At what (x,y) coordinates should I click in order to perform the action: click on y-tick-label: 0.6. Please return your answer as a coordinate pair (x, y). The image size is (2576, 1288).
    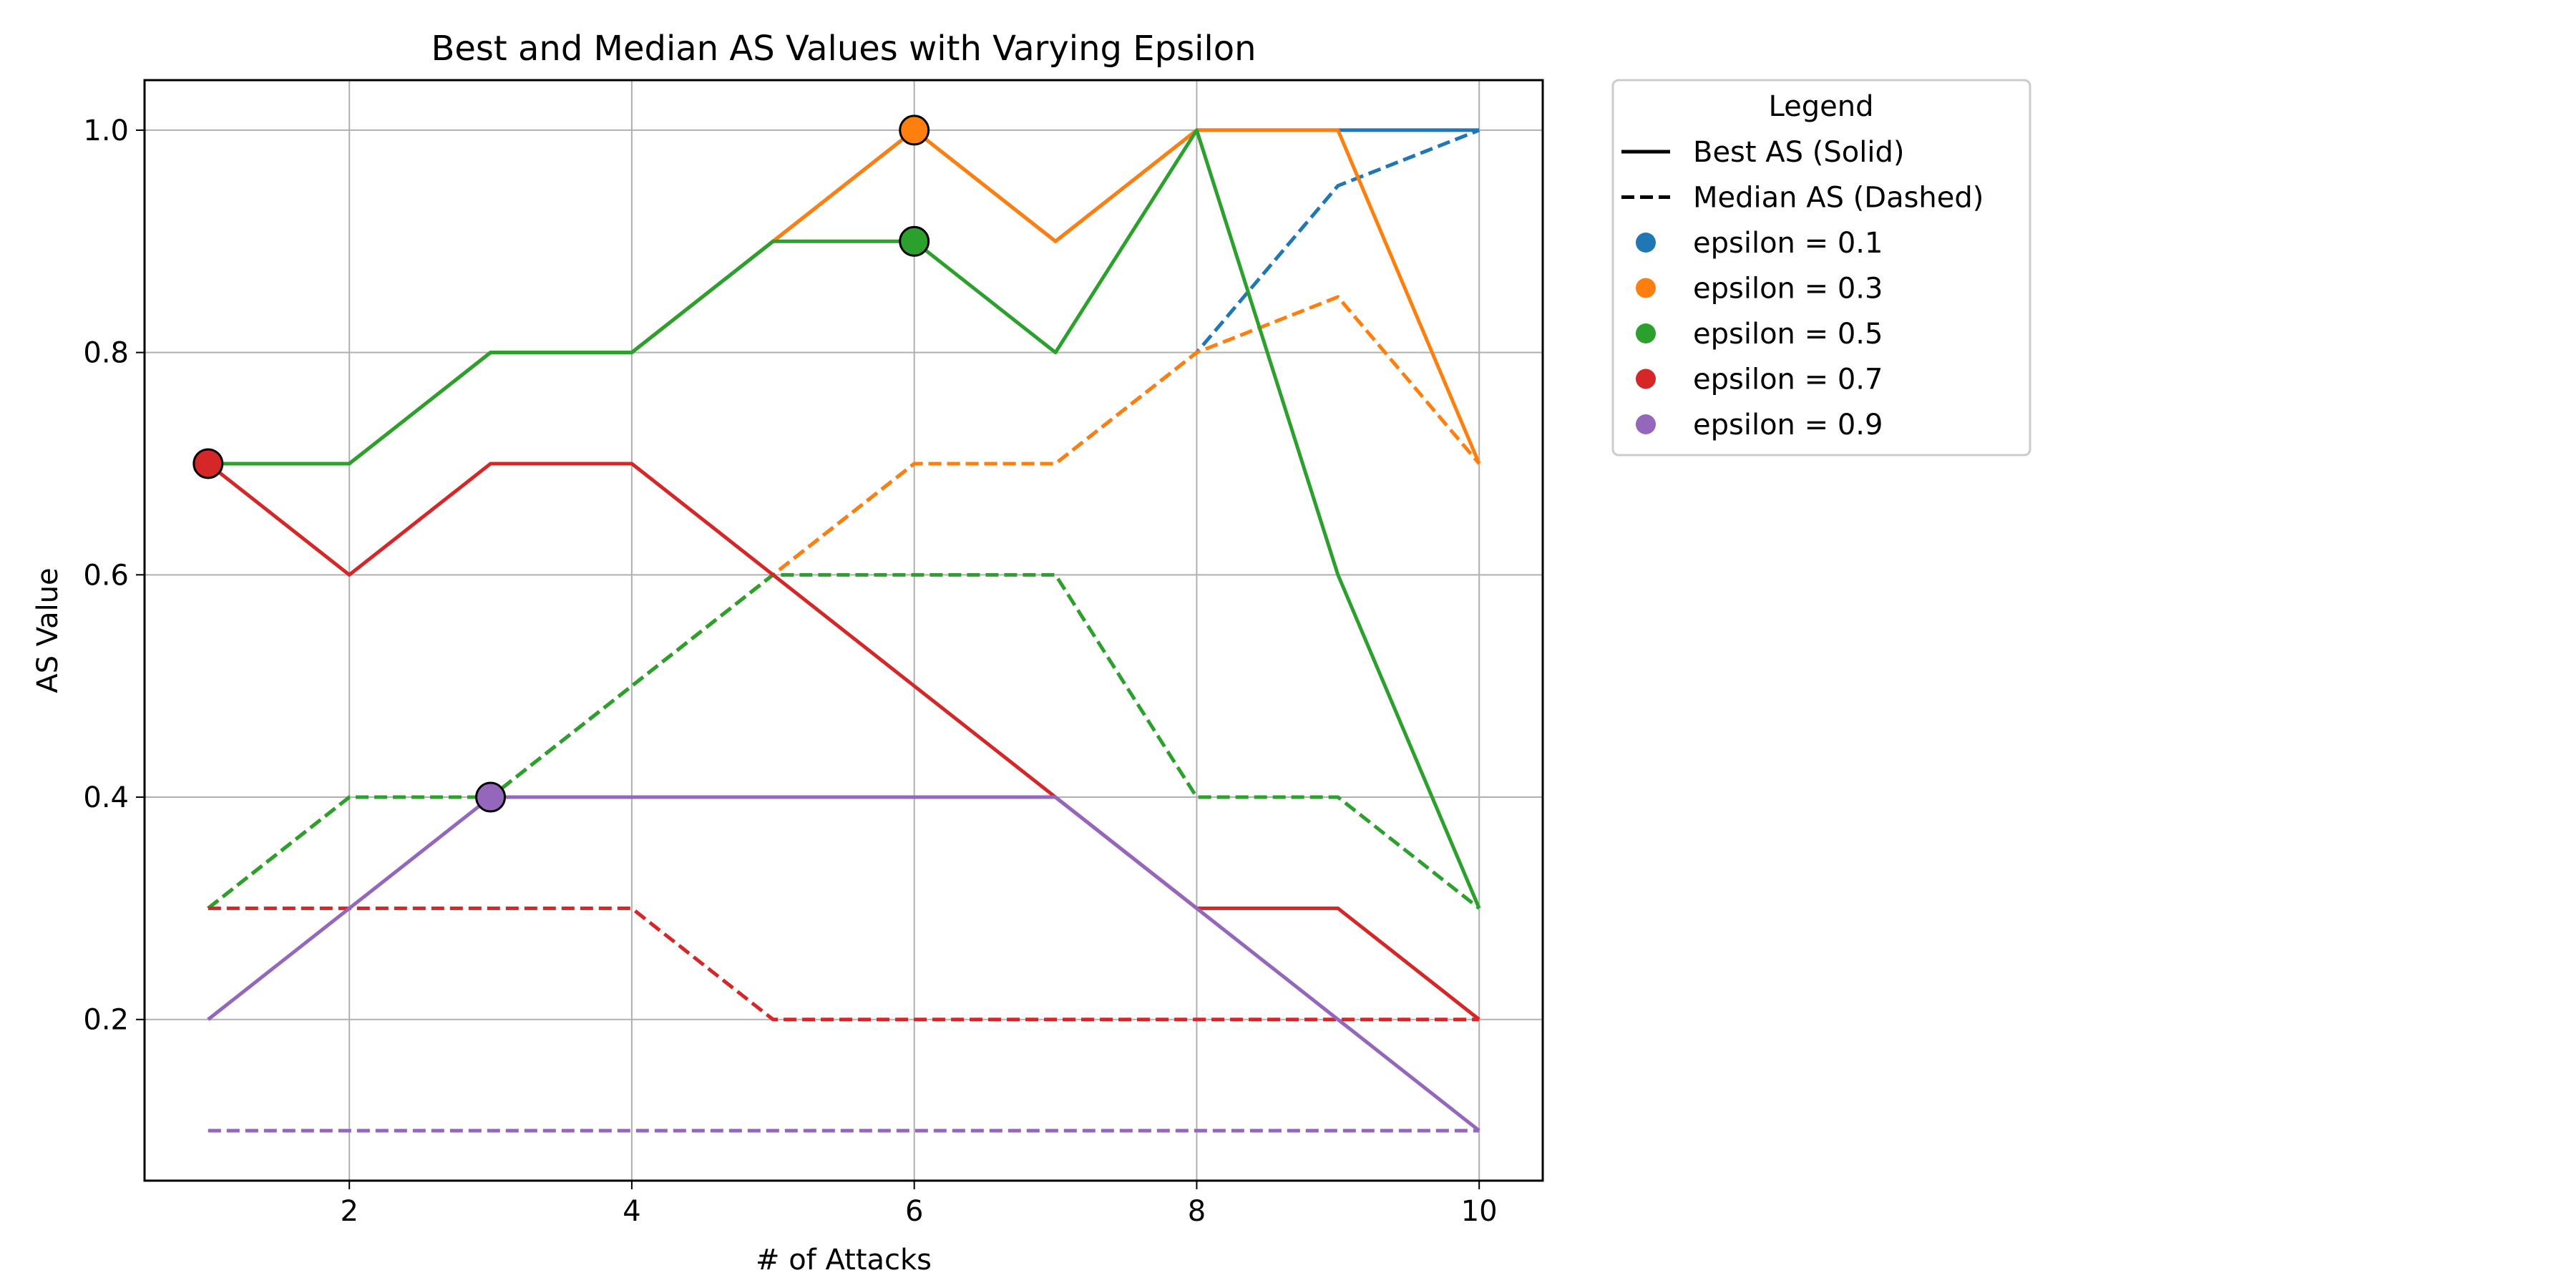
    Looking at the image, I should click on (106, 575).